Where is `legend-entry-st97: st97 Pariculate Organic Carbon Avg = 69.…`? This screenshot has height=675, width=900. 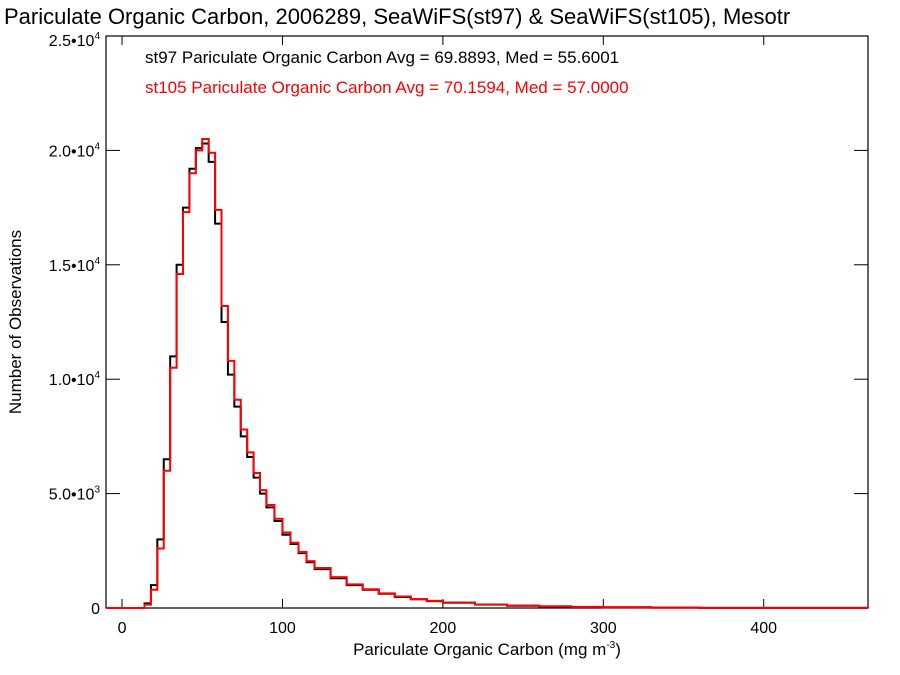 legend-entry-st97: st97 Pariculate Organic Carbon Avg = 69.… is located at coordinates (382, 57).